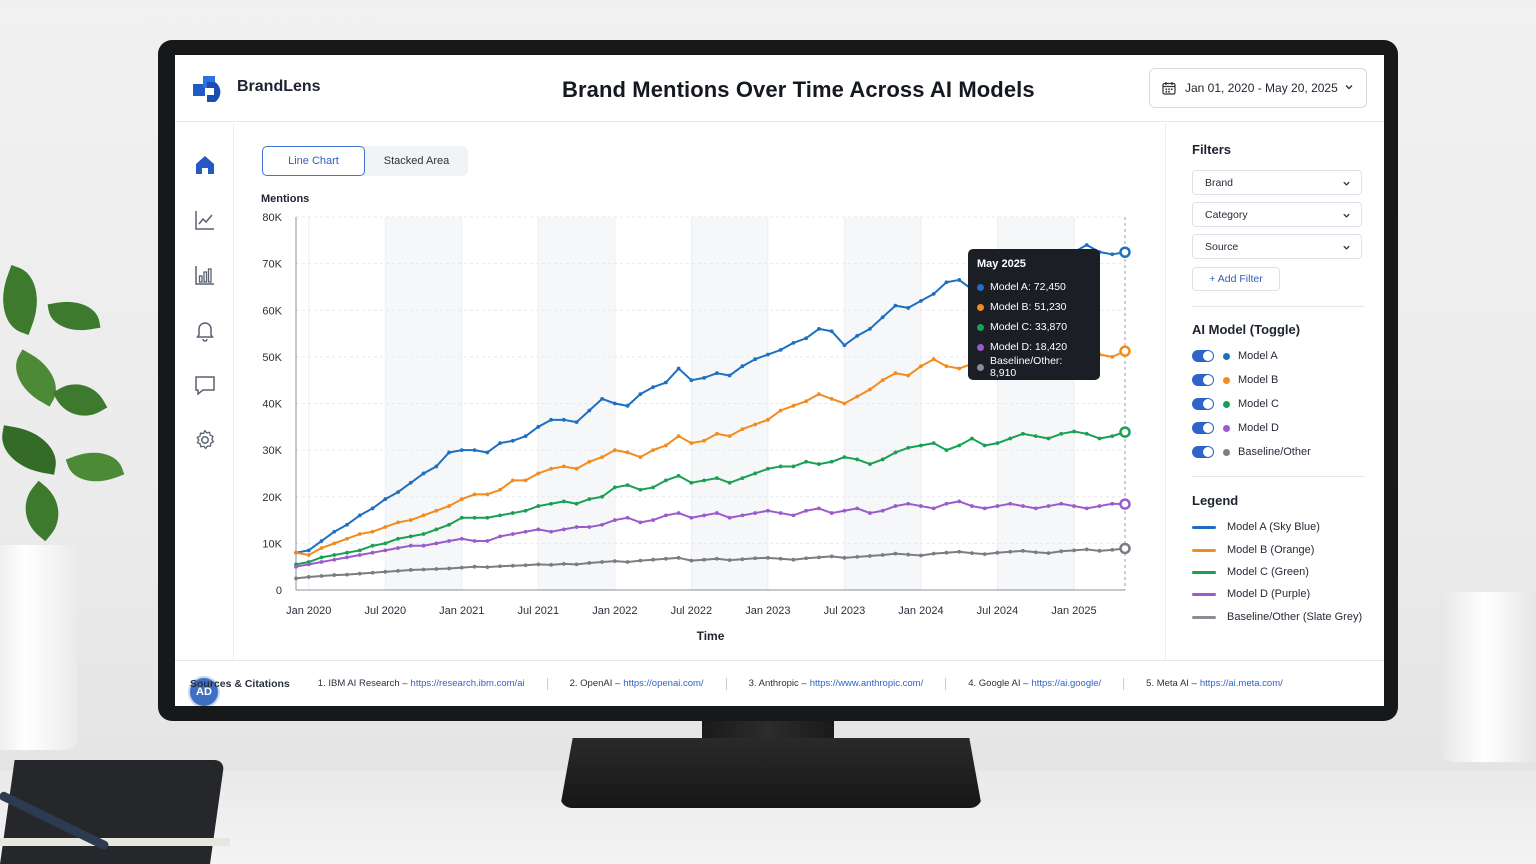  I want to click on model-c-toggle-row: Model C, so click(1235, 404).